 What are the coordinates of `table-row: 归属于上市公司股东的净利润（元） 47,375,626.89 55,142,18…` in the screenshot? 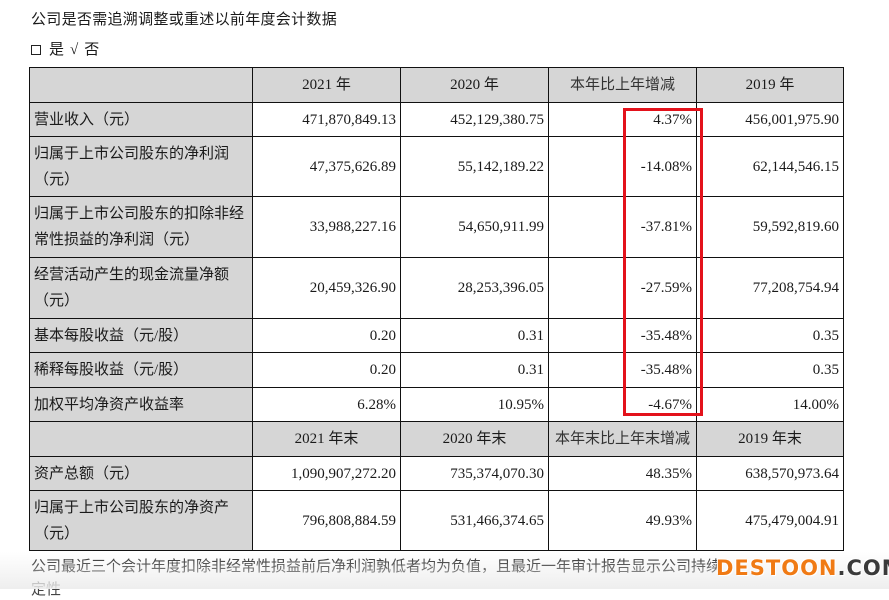 It's located at (436, 166).